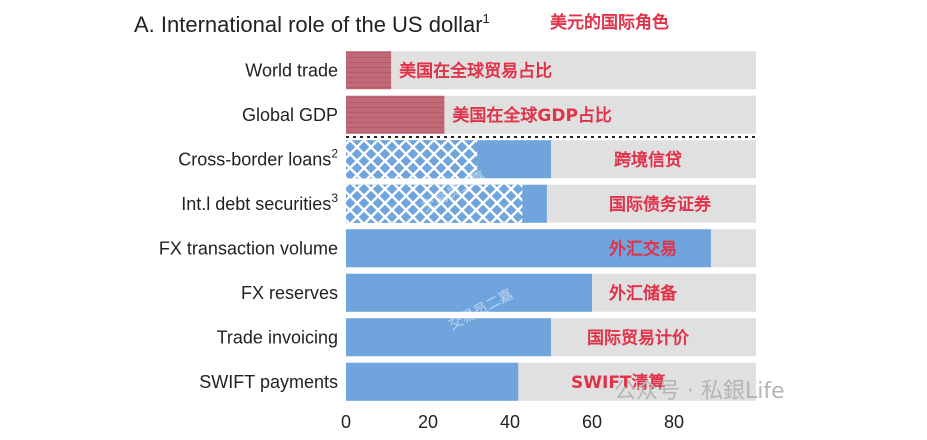 This screenshot has height=440, width=927. I want to click on chart-title: A. International role of the US dollar1, so click(312, 24).